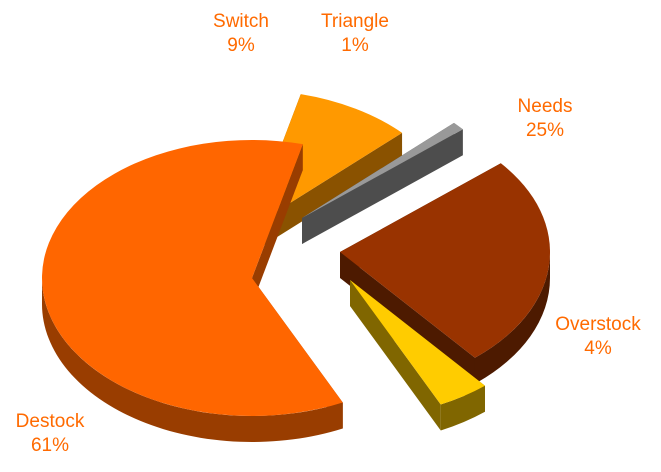 This screenshot has height=472, width=661. I want to click on label-destock-name: Destock, so click(50, 421).